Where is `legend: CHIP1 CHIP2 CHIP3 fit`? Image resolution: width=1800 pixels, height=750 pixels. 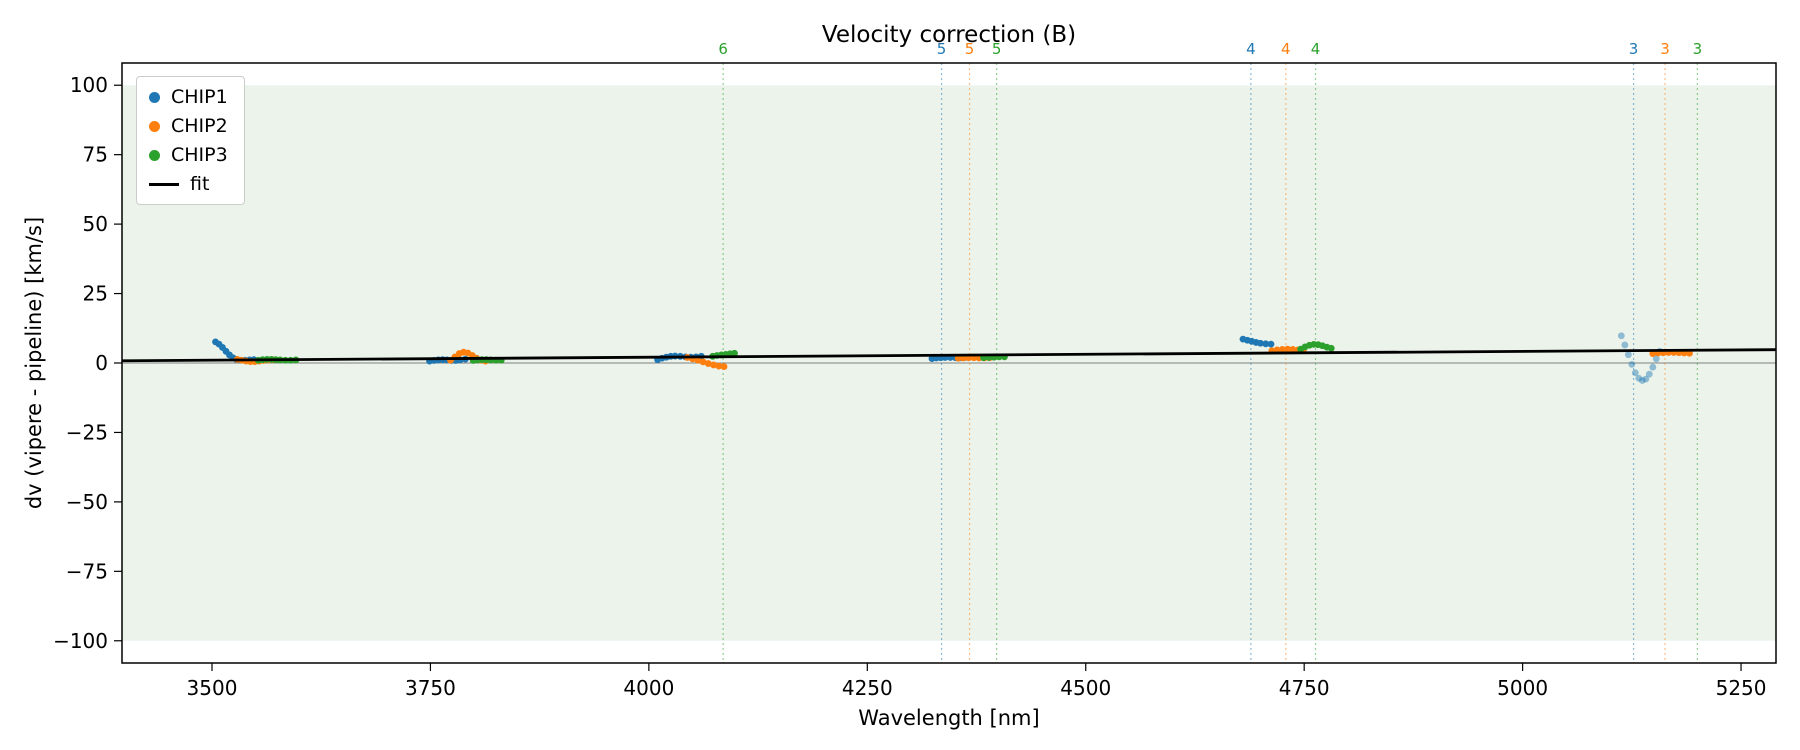
legend: CHIP1 CHIP2 CHIP3 fit is located at coordinates (190, 140).